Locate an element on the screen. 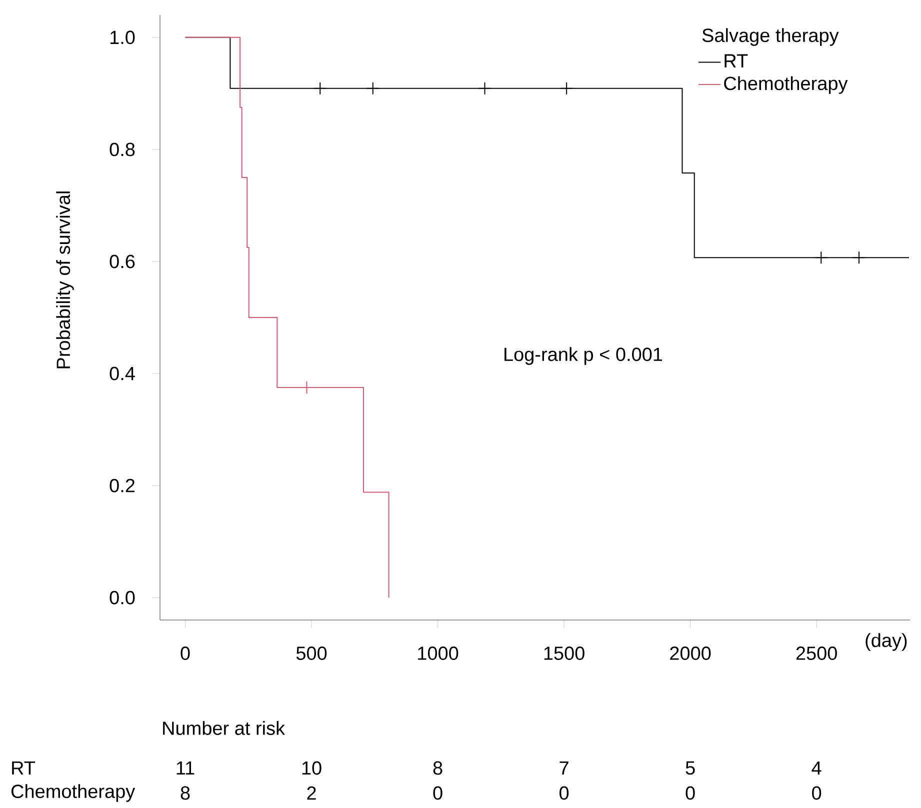  x-tick-label: 1000 is located at coordinates (438, 653).